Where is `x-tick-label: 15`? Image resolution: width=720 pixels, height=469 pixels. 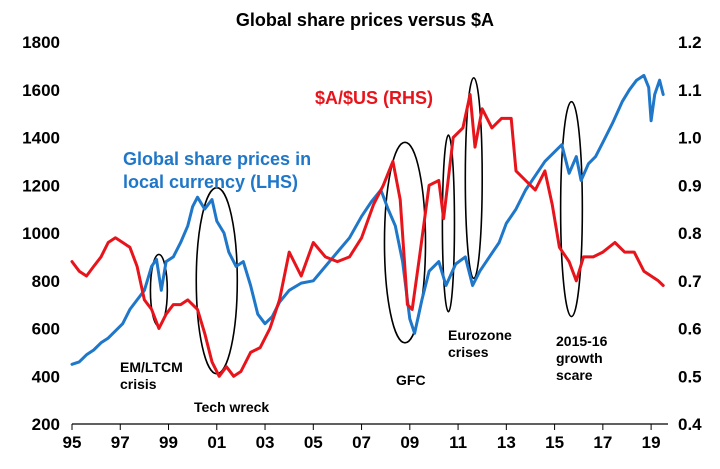 x-tick-label: 15 is located at coordinates (554, 442).